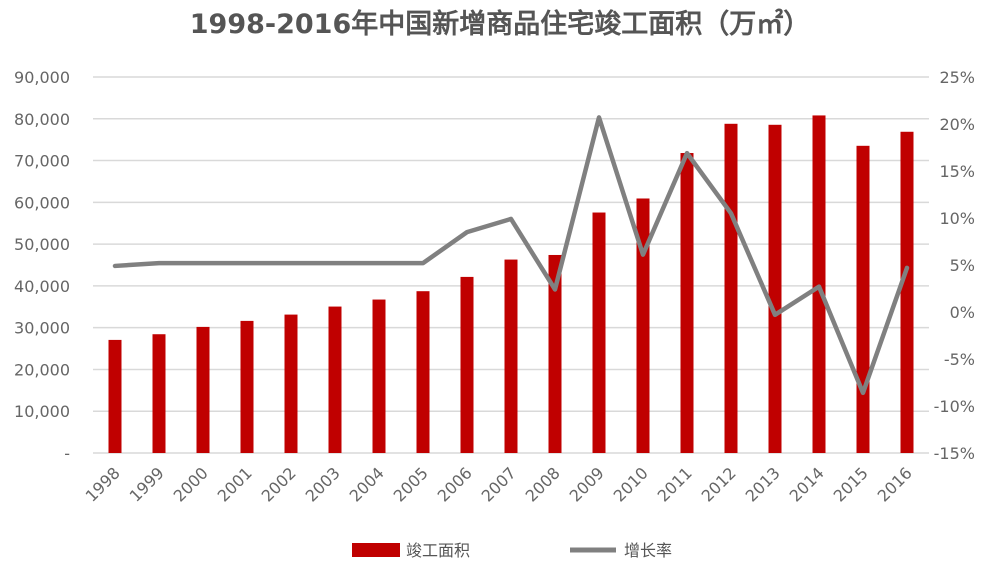 This screenshot has height=573, width=1000. Describe the element at coordinates (103, 484) in the screenshot. I see `x-tick-label: 1998` at that location.